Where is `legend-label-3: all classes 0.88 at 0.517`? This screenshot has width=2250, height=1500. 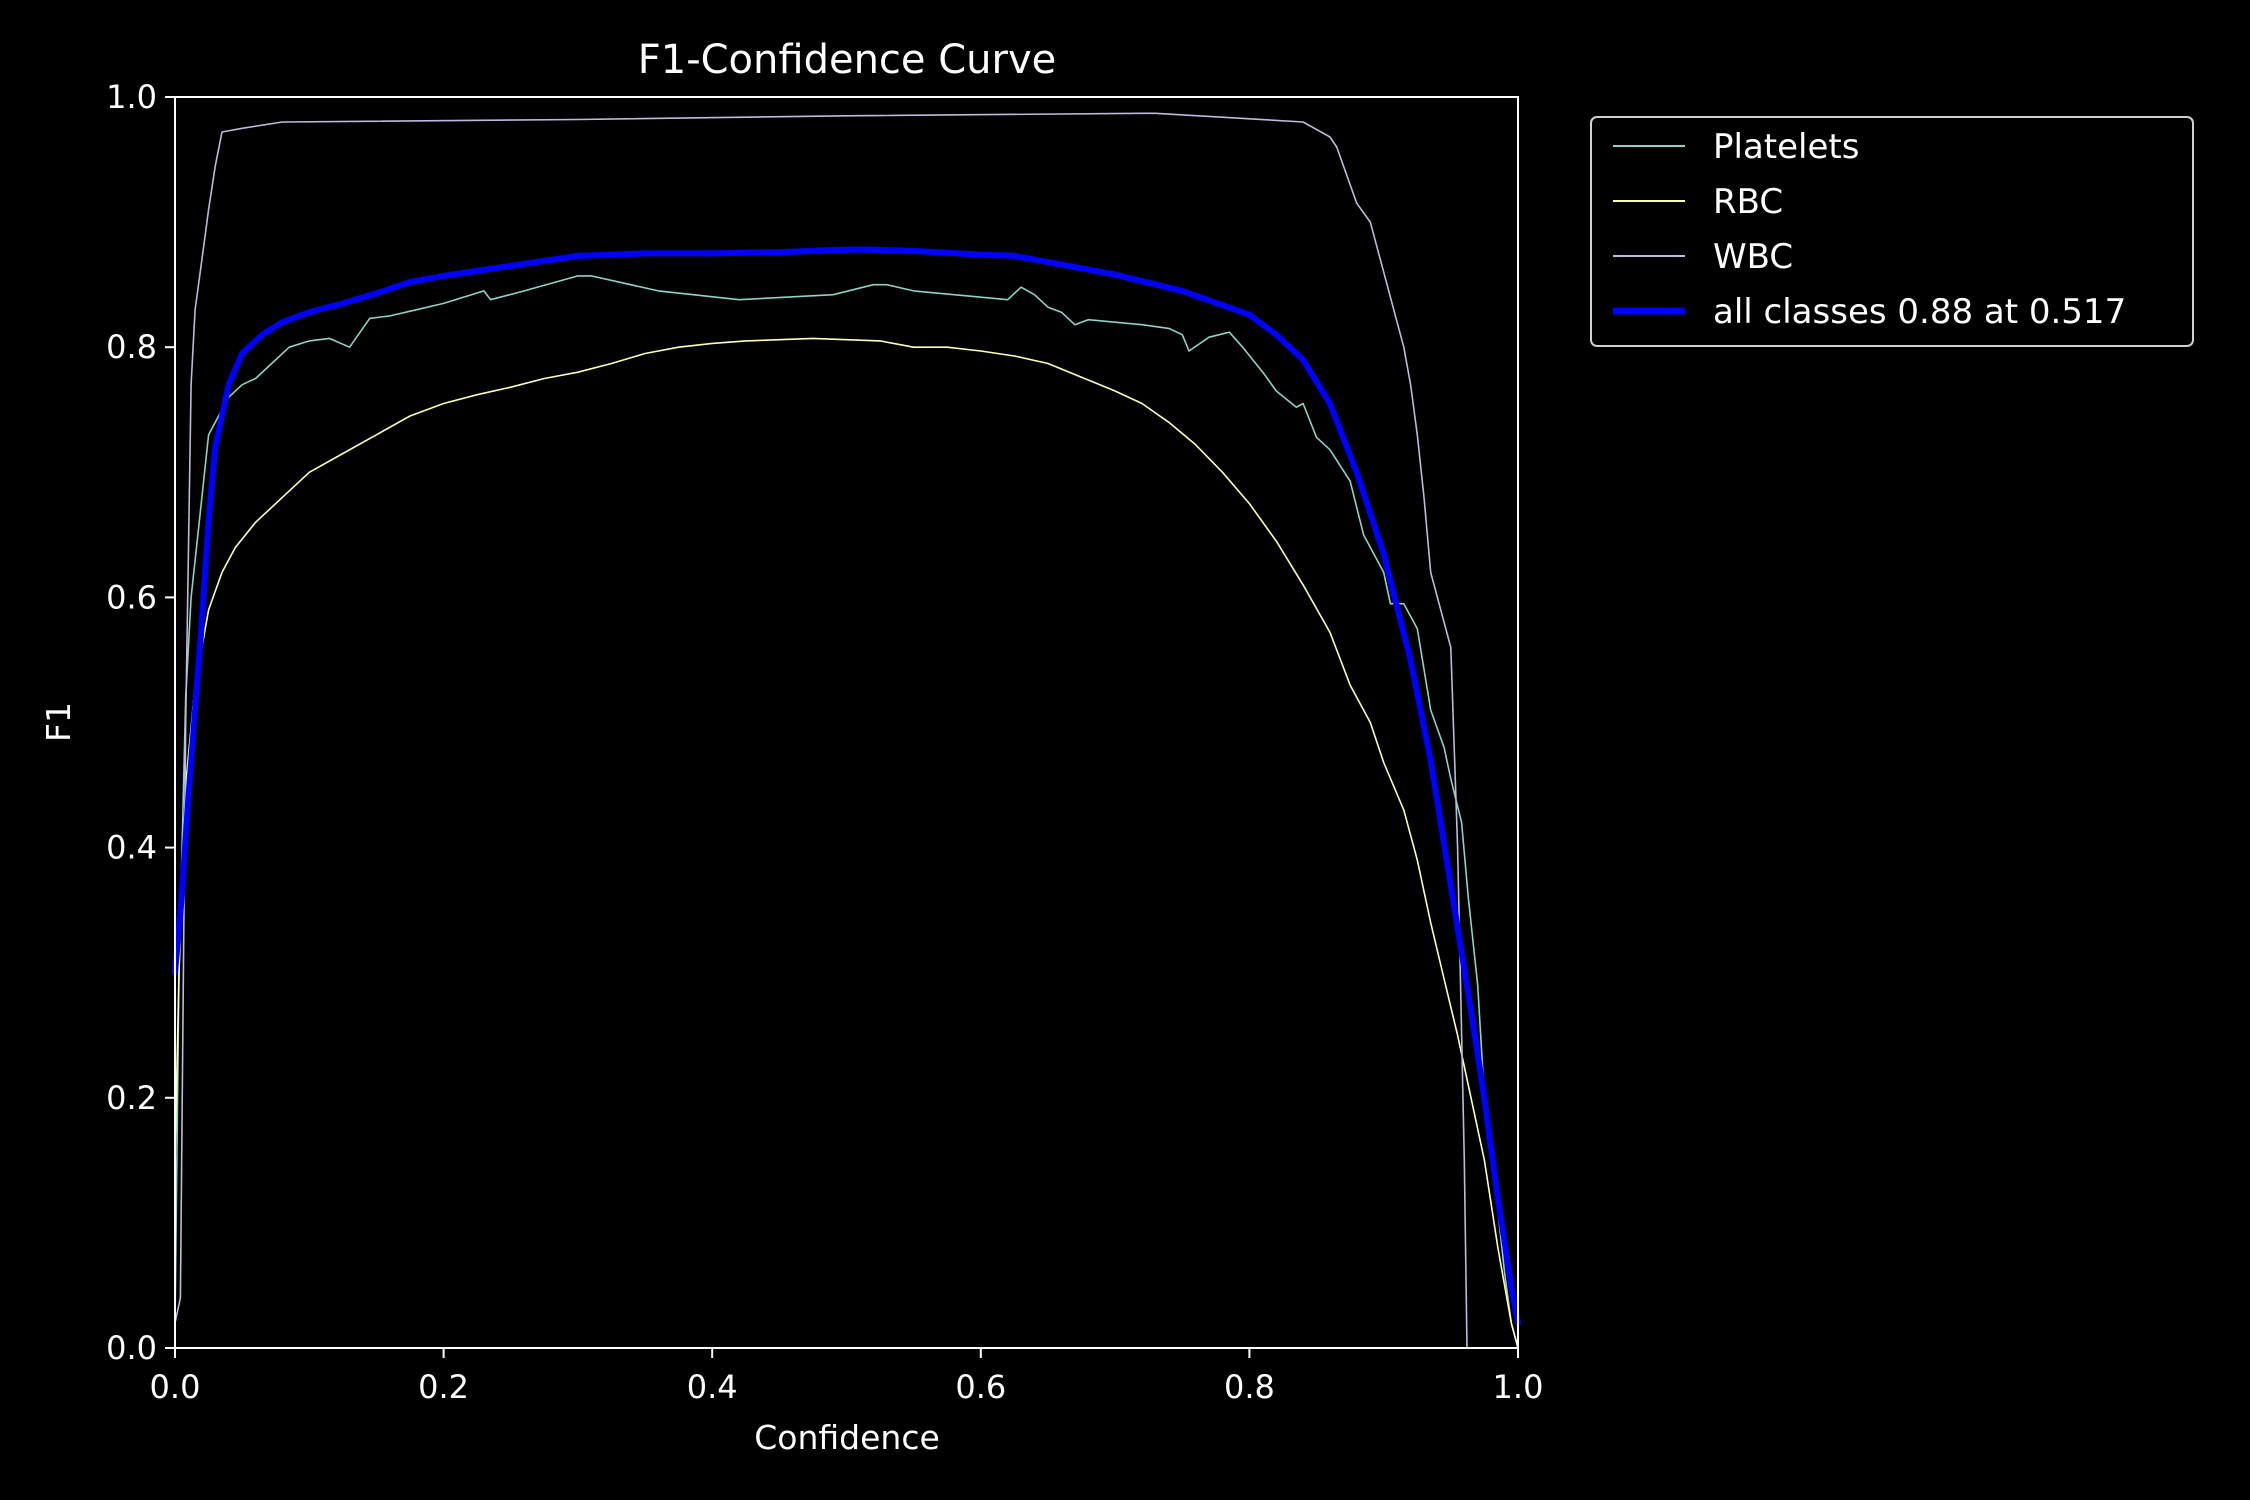
legend-label-3: all classes 0.88 at 0.517 is located at coordinates (1919, 312).